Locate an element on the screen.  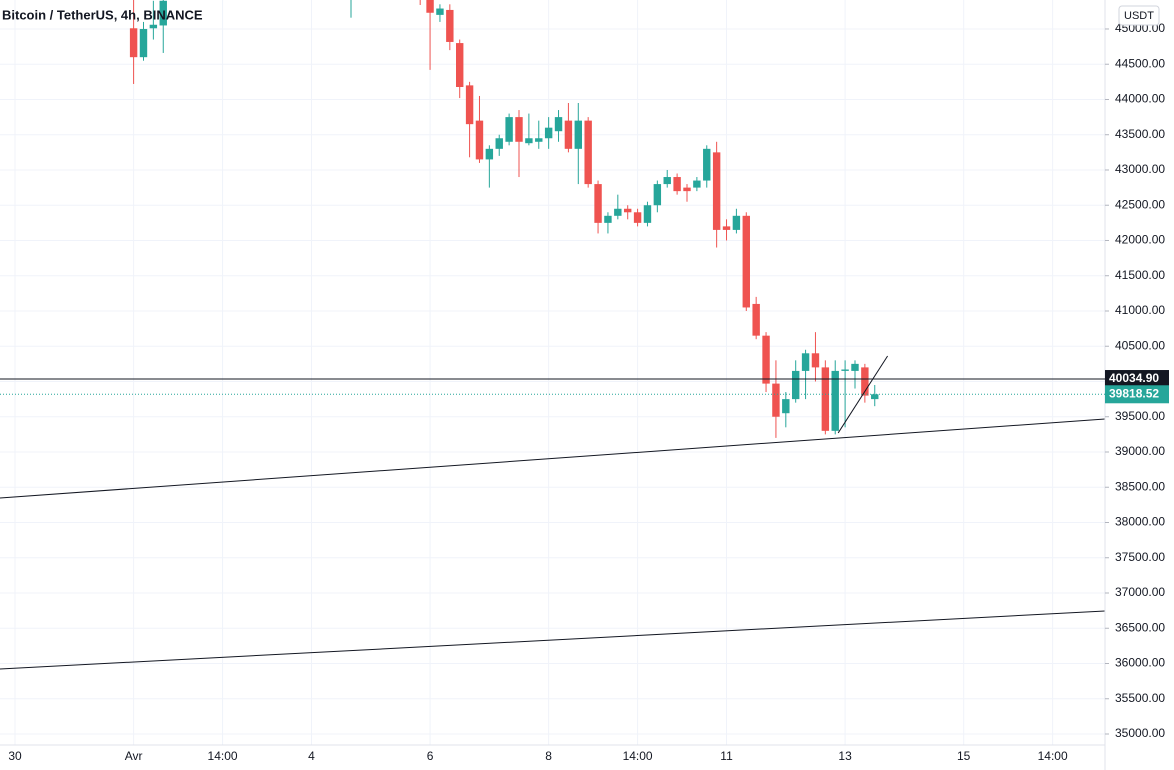
x-tick-label: Avr is located at coordinates (134, 756).